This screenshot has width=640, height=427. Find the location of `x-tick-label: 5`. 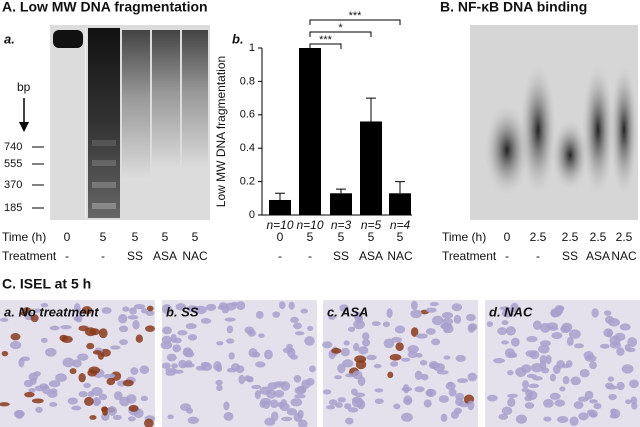

x-tick-label: 5 is located at coordinates (310, 237).